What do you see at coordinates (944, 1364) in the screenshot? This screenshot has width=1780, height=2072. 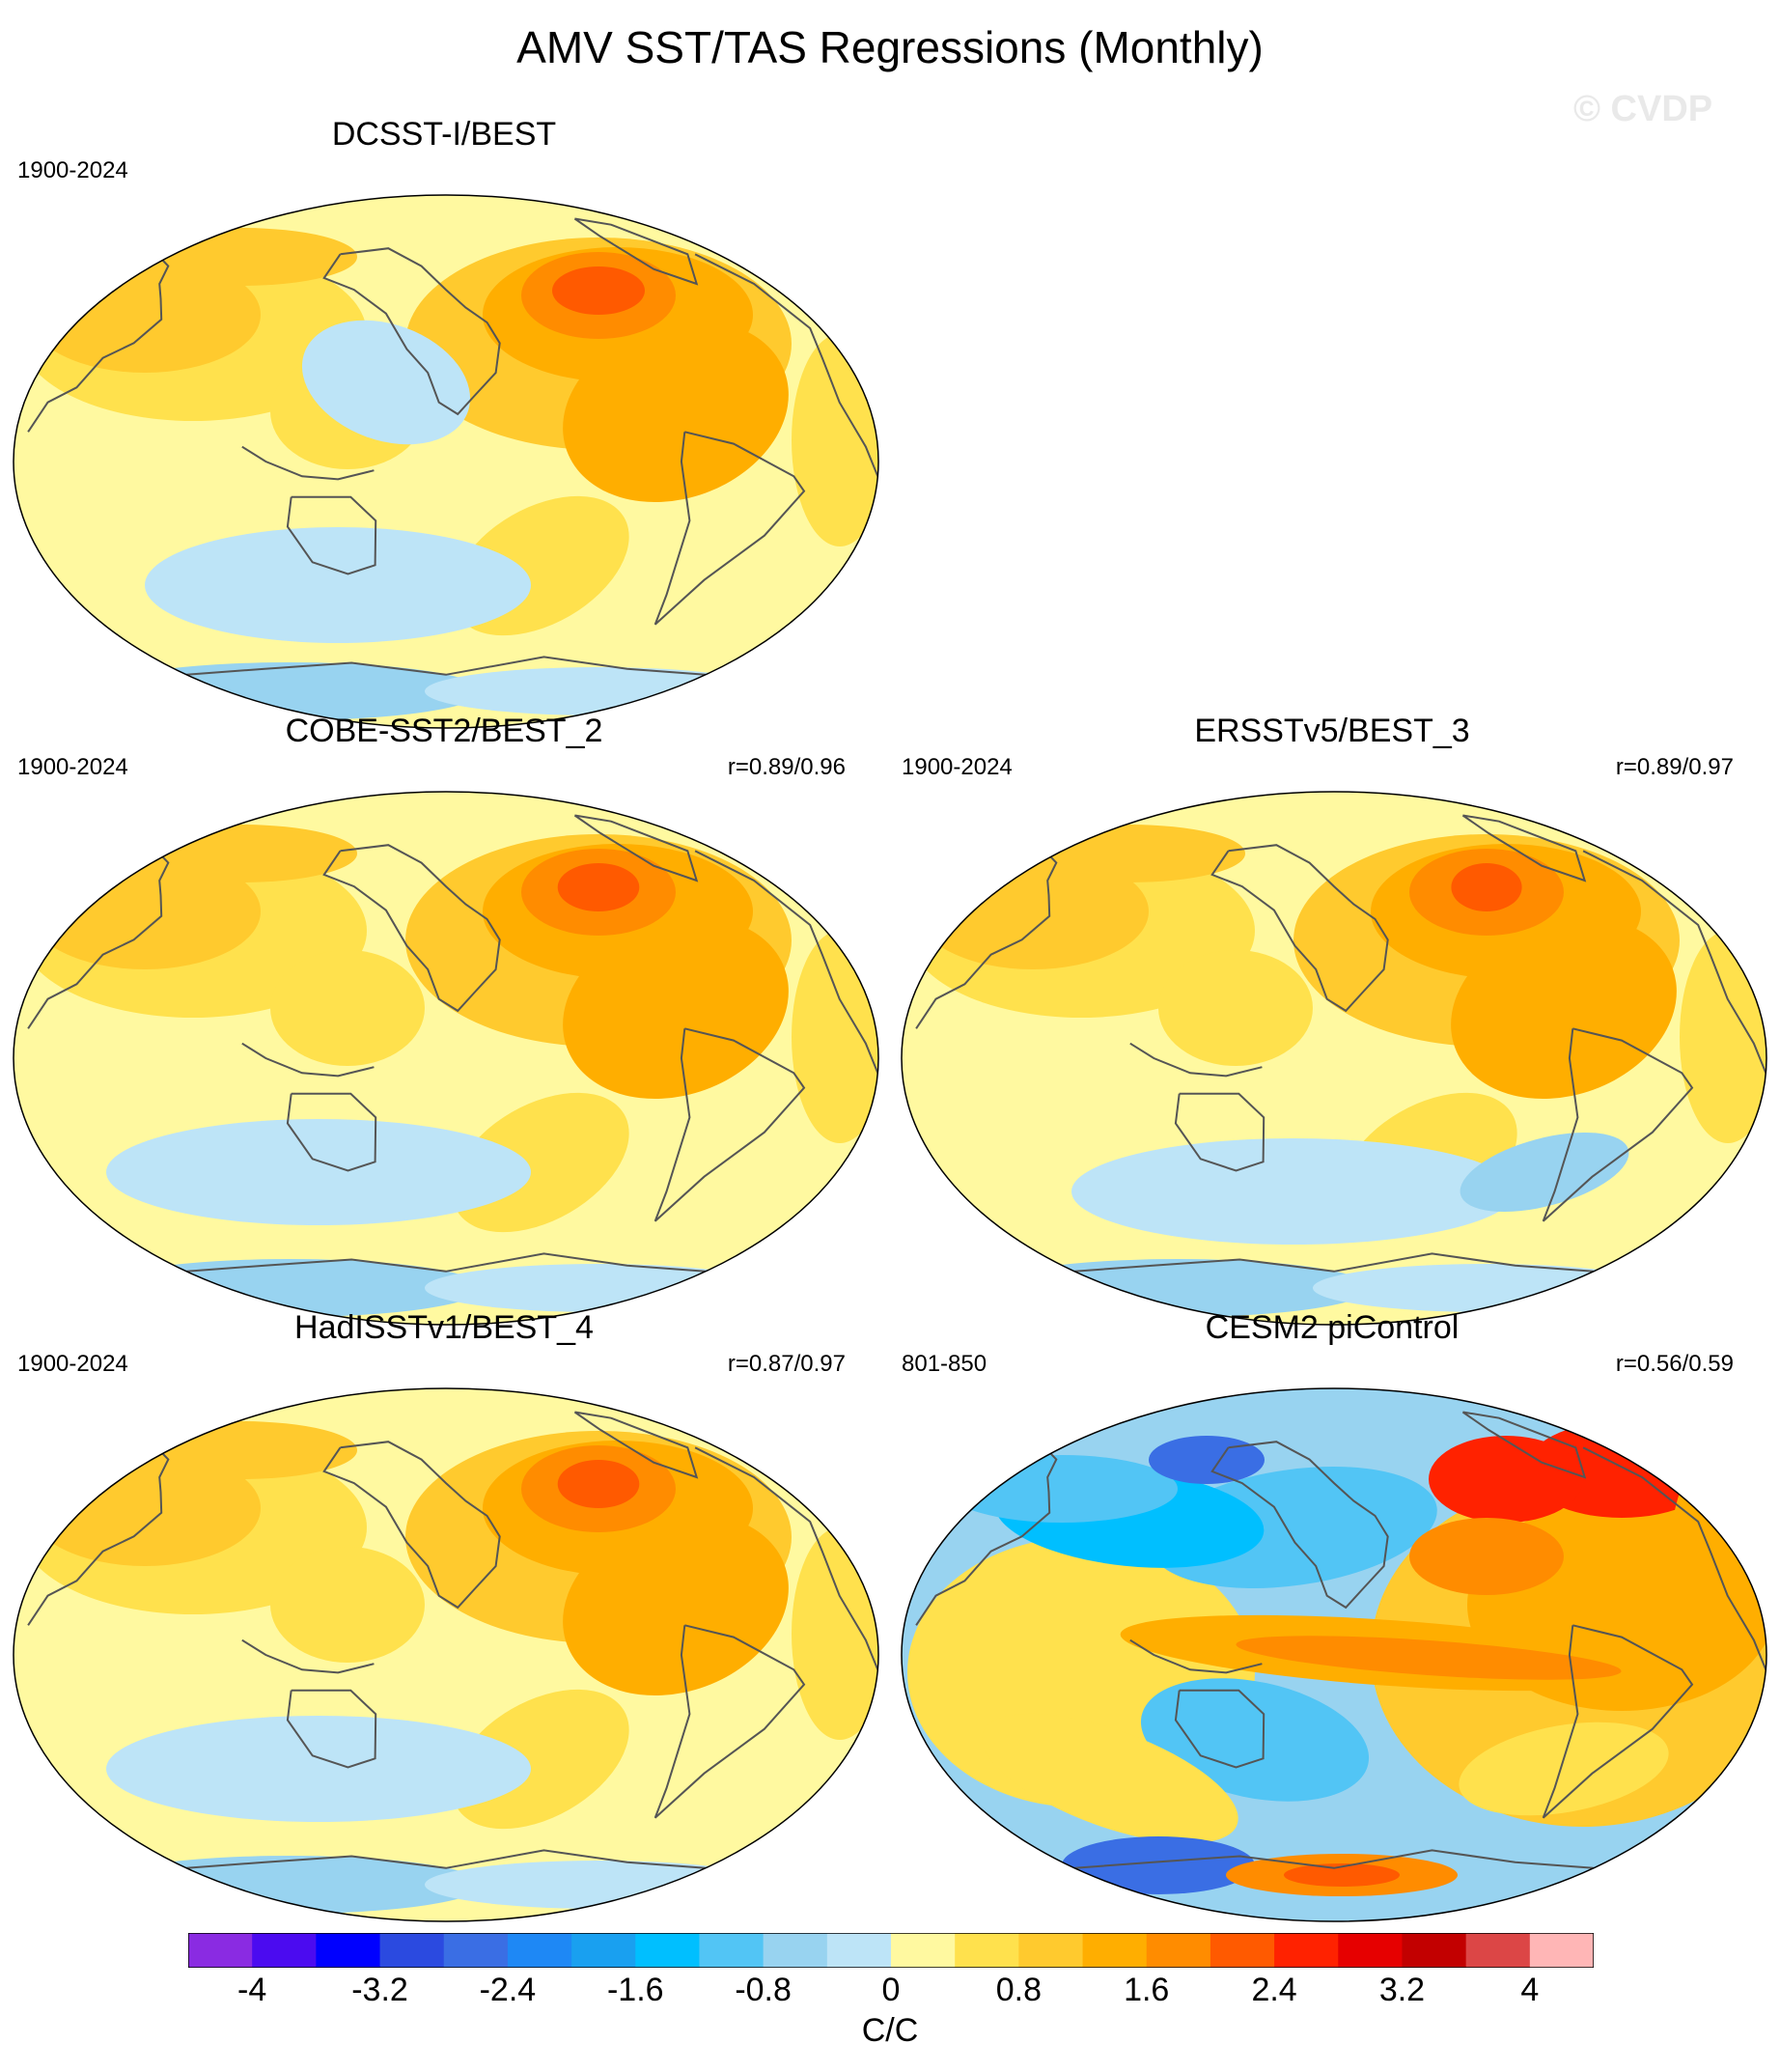 I see `panel-period: 801-850` at bounding box center [944, 1364].